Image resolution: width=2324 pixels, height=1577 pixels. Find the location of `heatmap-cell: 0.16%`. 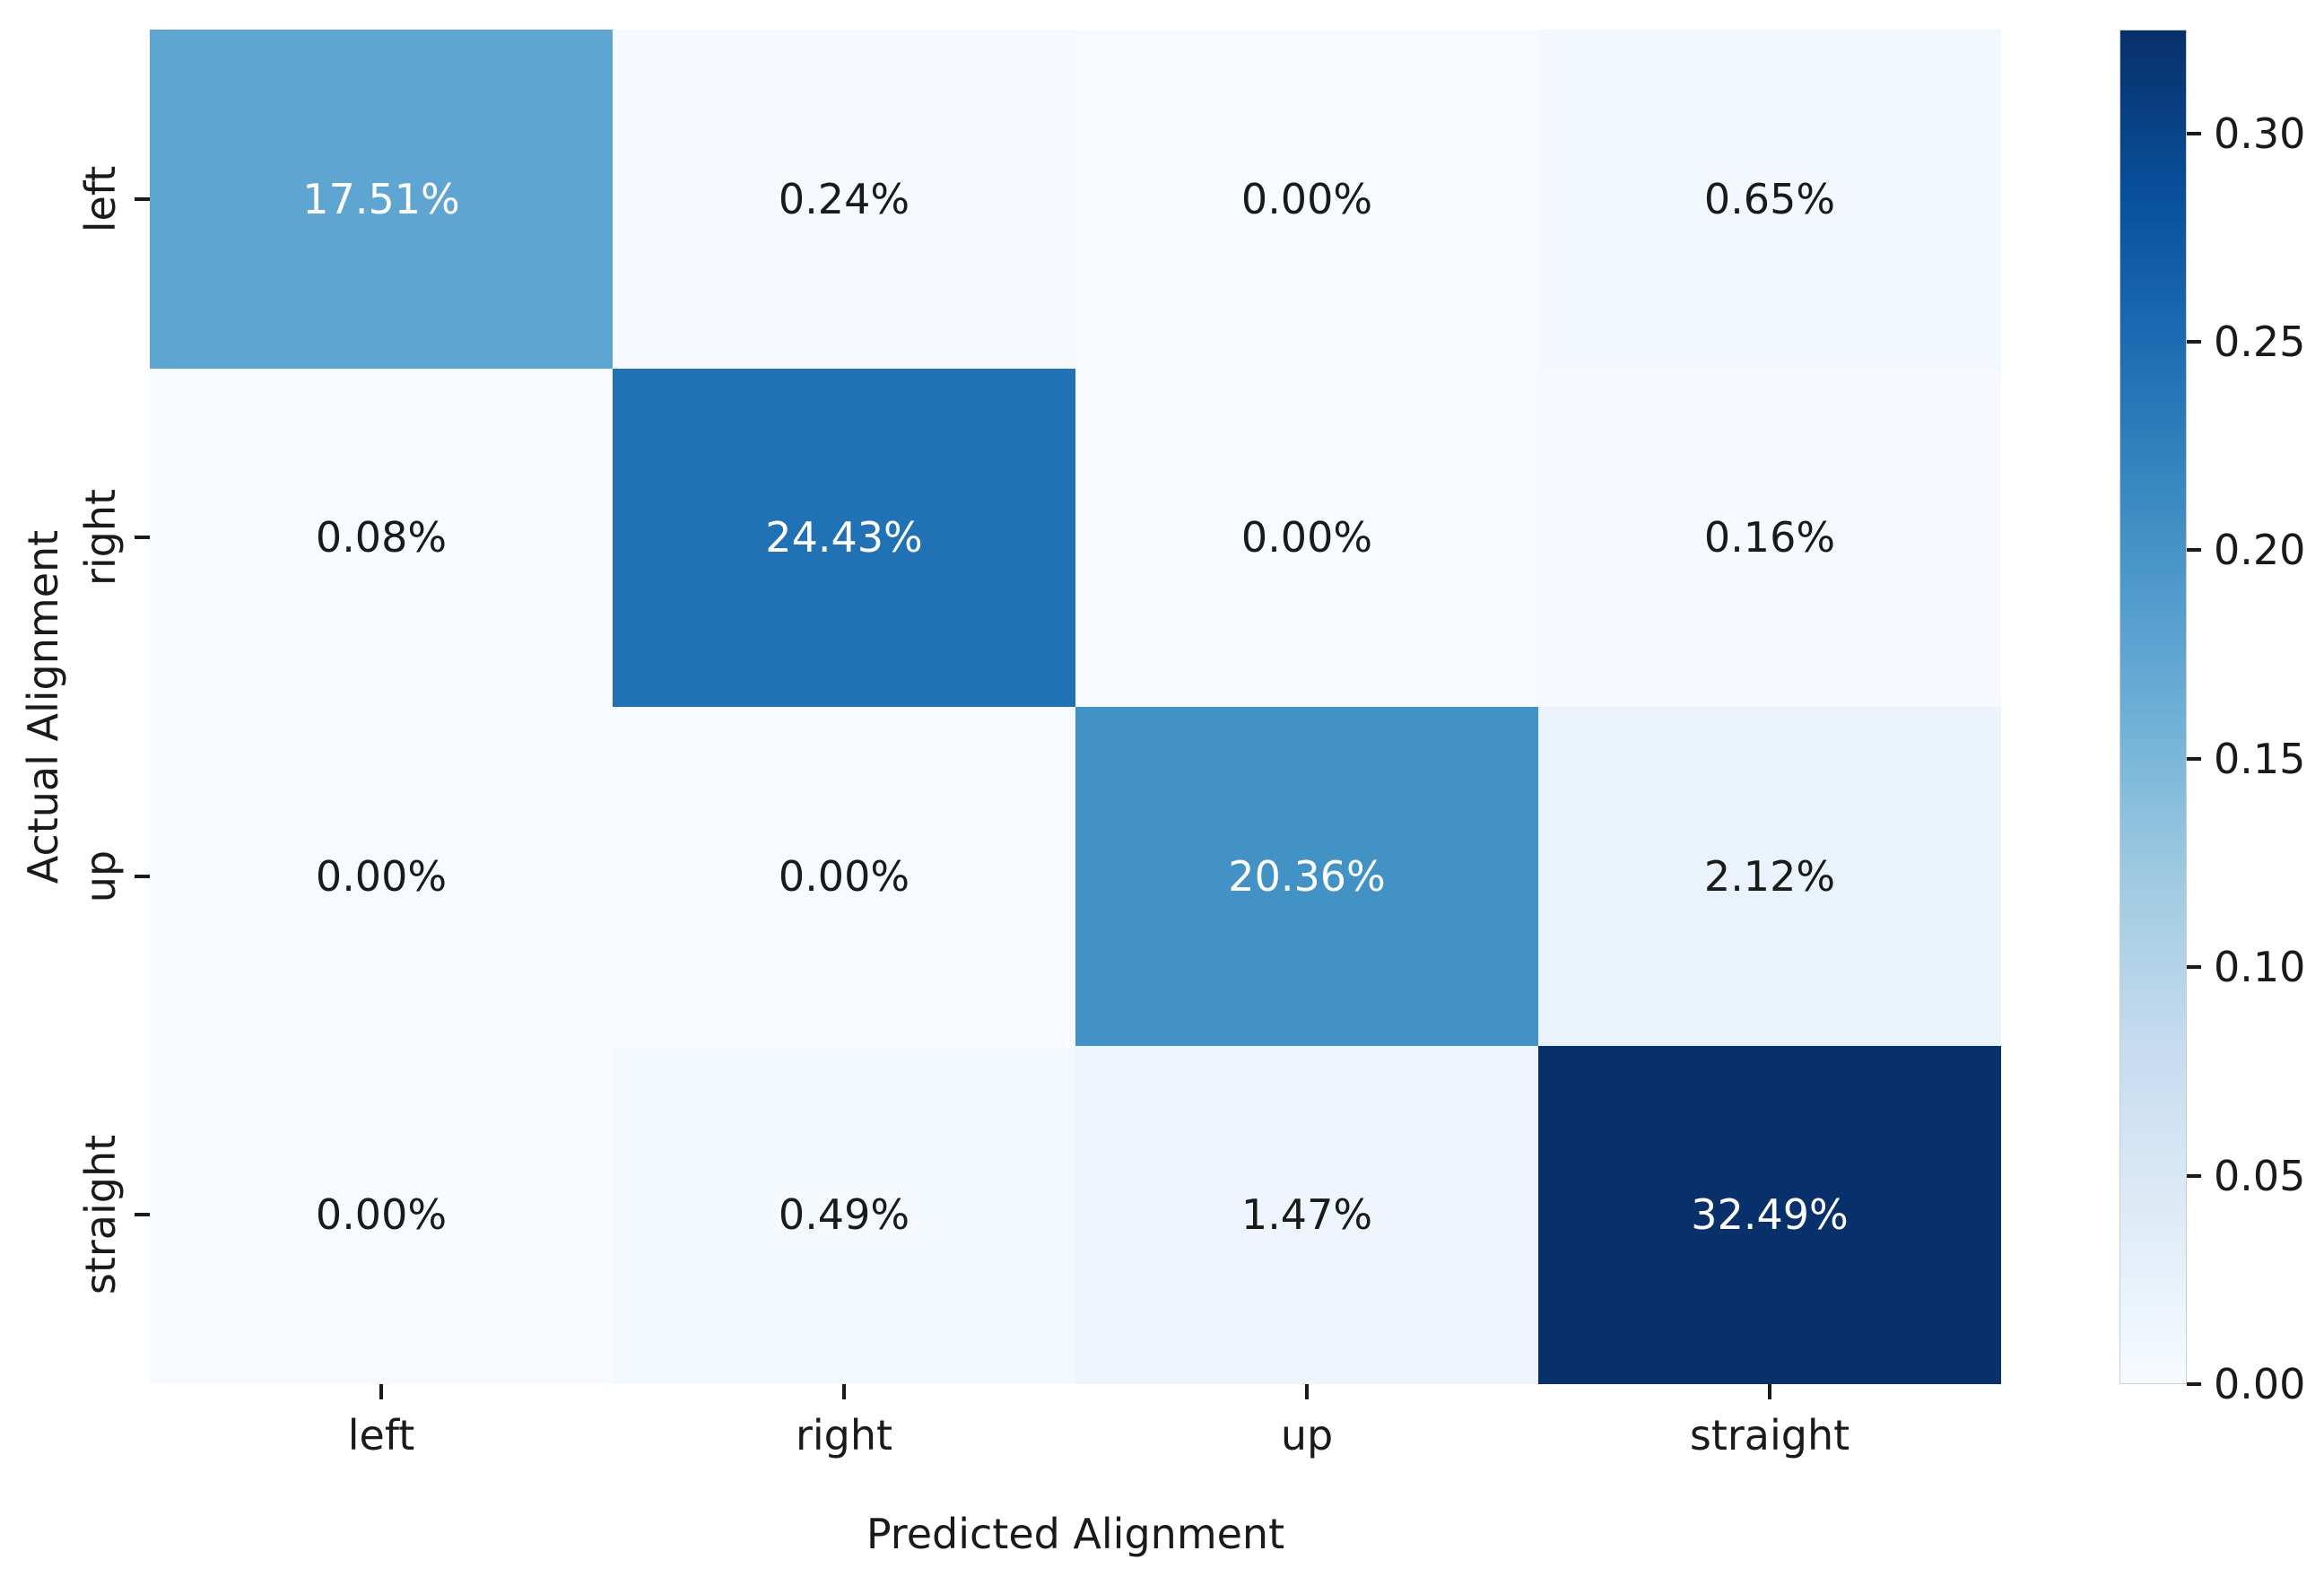

heatmap-cell: 0.16% is located at coordinates (1769, 537).